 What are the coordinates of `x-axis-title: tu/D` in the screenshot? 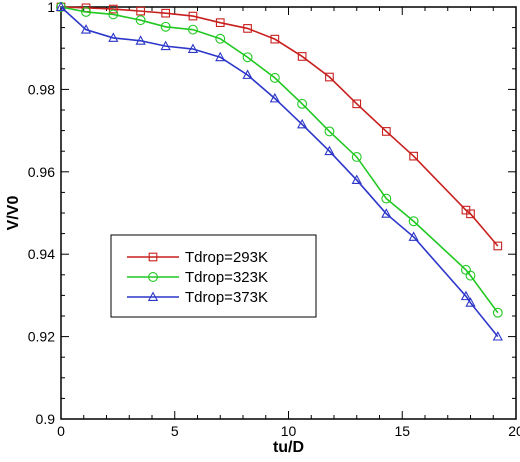 It's located at (288, 447).